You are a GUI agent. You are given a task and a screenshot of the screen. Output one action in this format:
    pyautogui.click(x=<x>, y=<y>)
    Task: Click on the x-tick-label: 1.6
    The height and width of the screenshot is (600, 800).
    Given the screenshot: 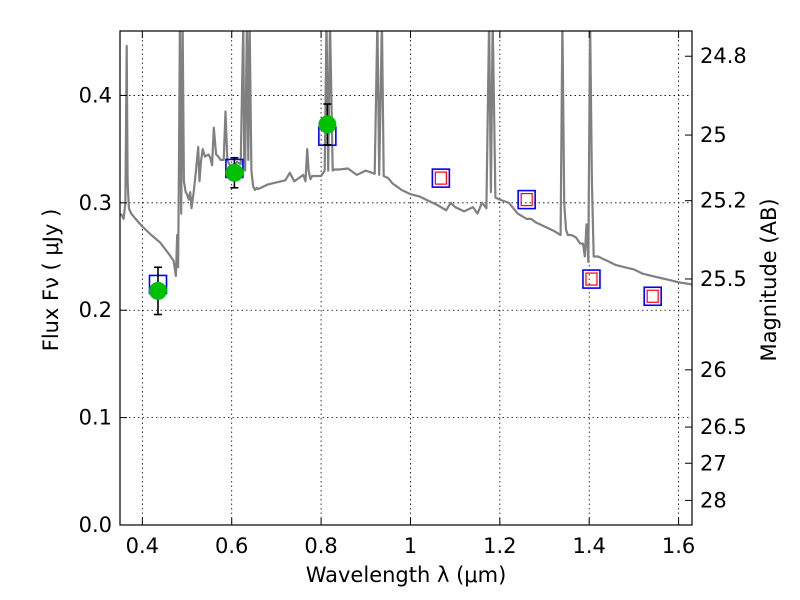 What is the action you would take?
    pyautogui.click(x=678, y=546)
    